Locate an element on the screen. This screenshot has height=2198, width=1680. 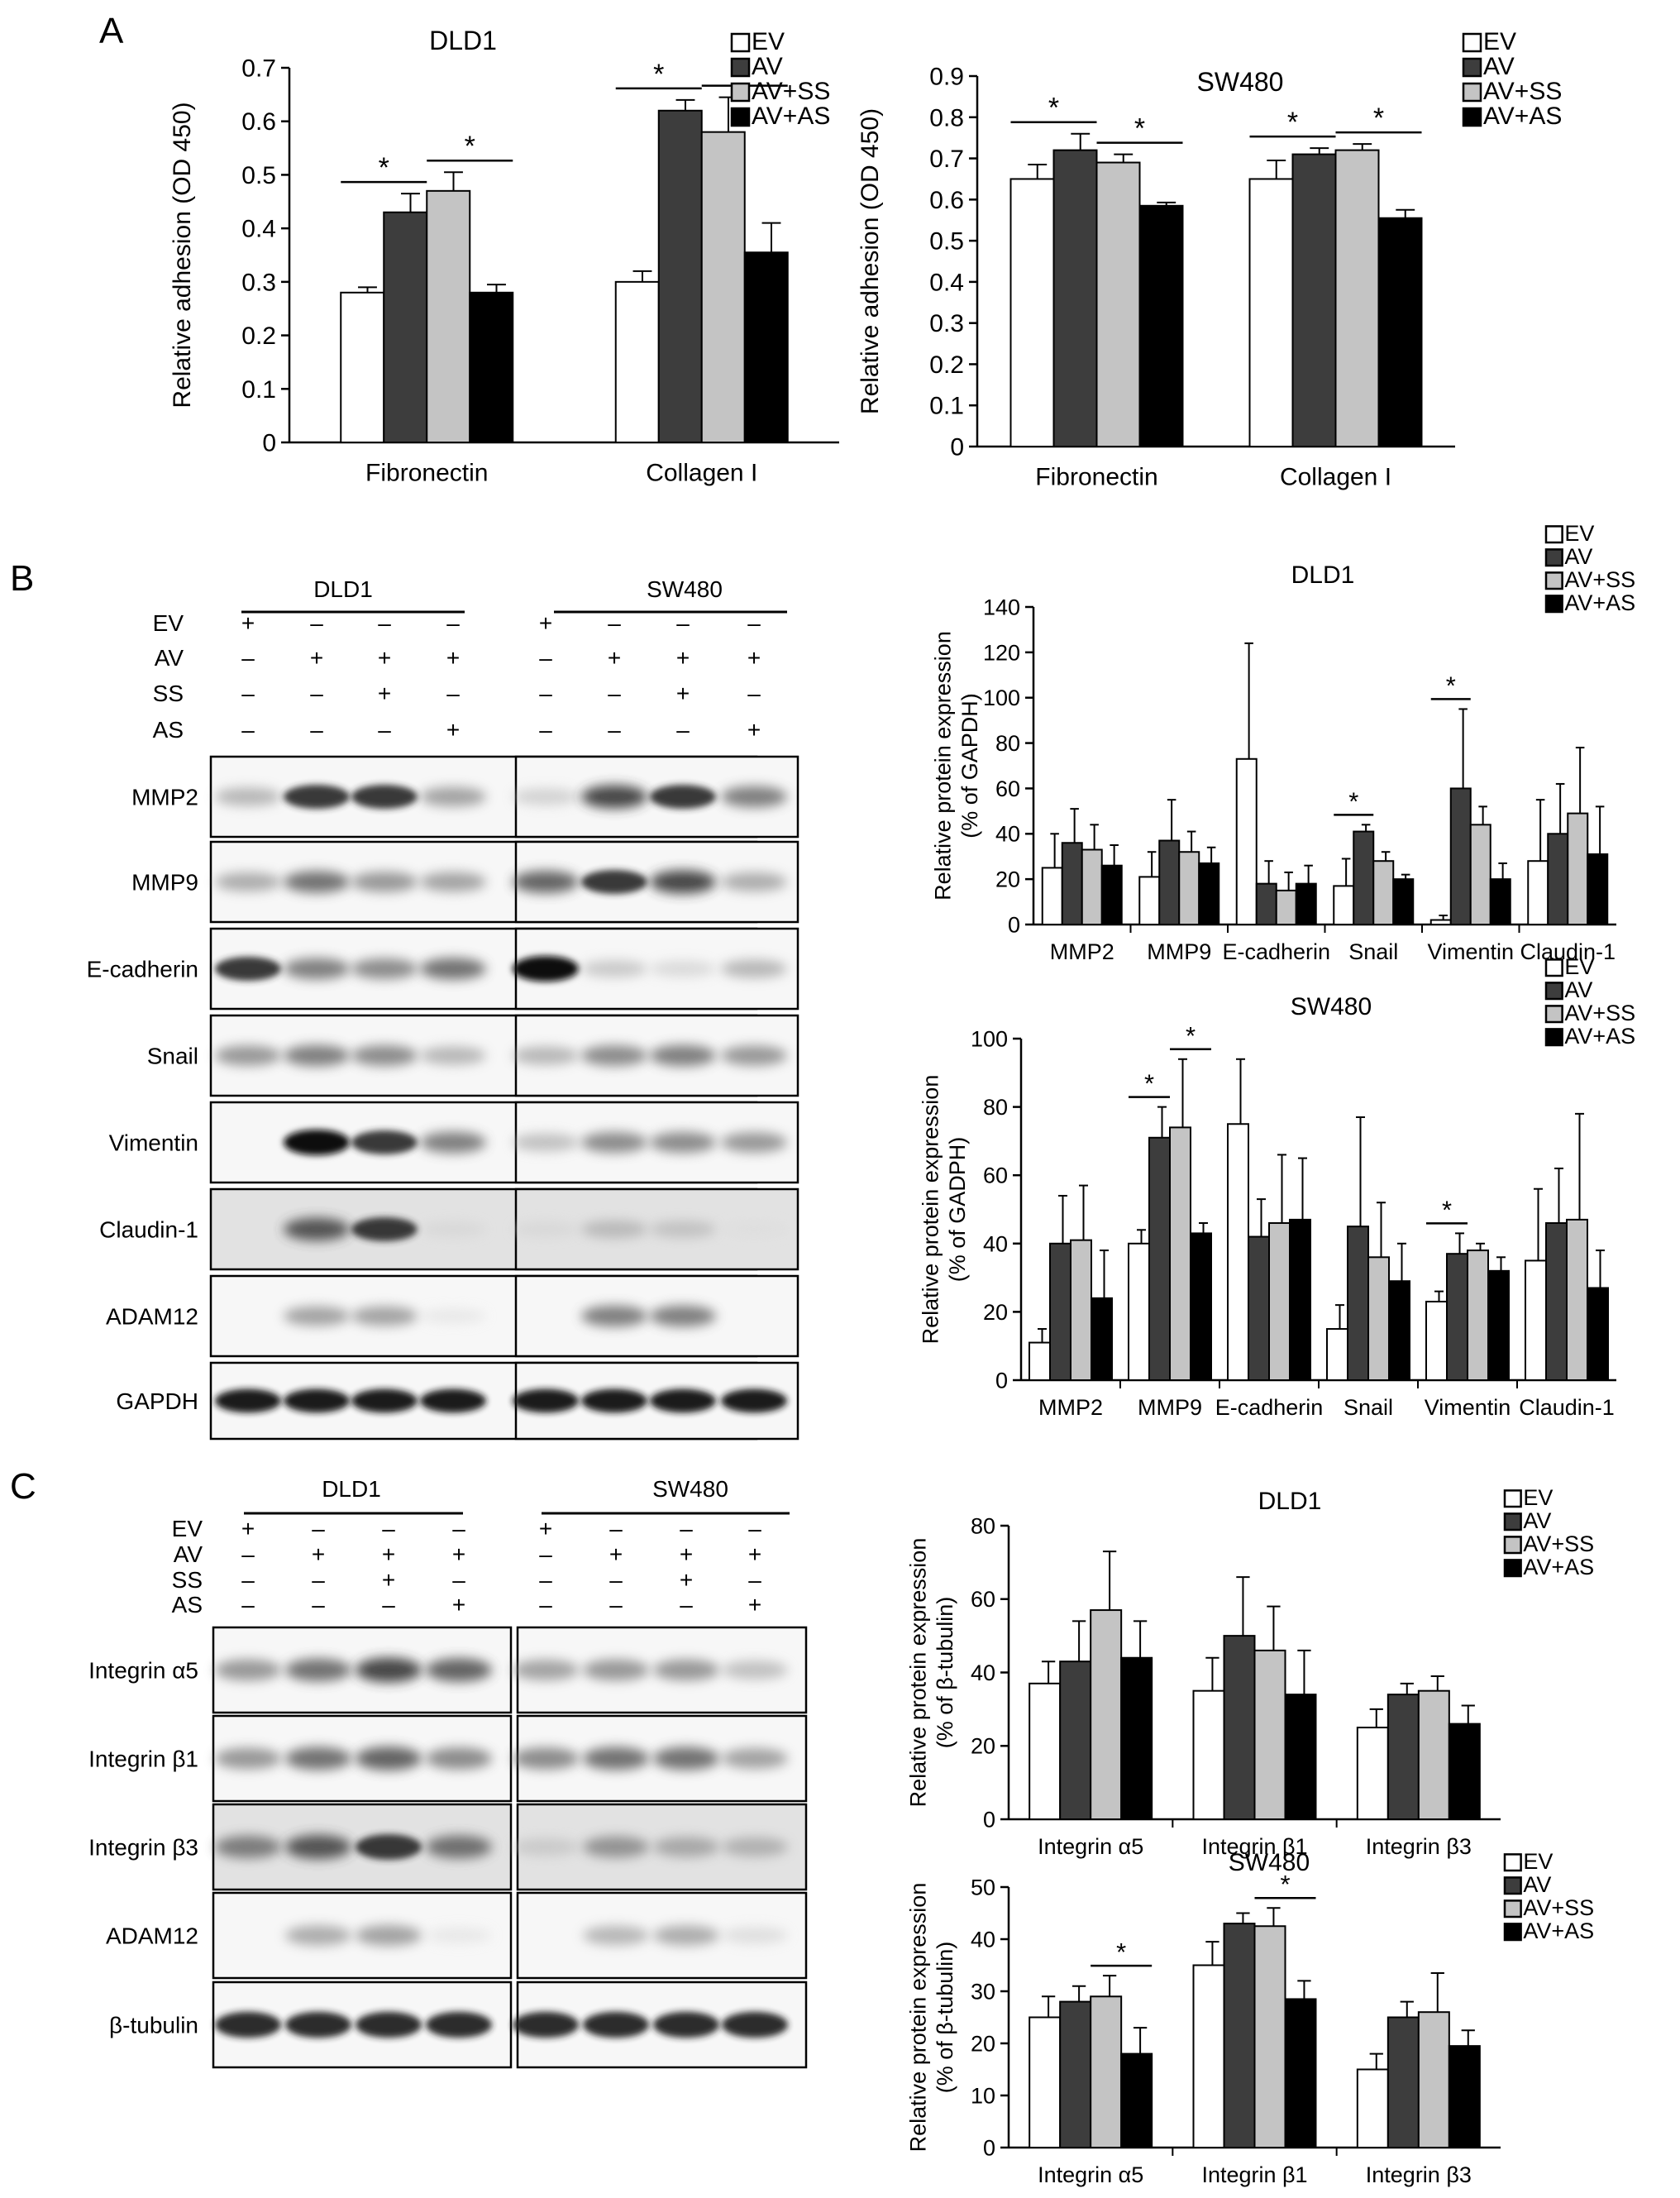
y-tick-label: 0.9 is located at coordinates (946, 77).